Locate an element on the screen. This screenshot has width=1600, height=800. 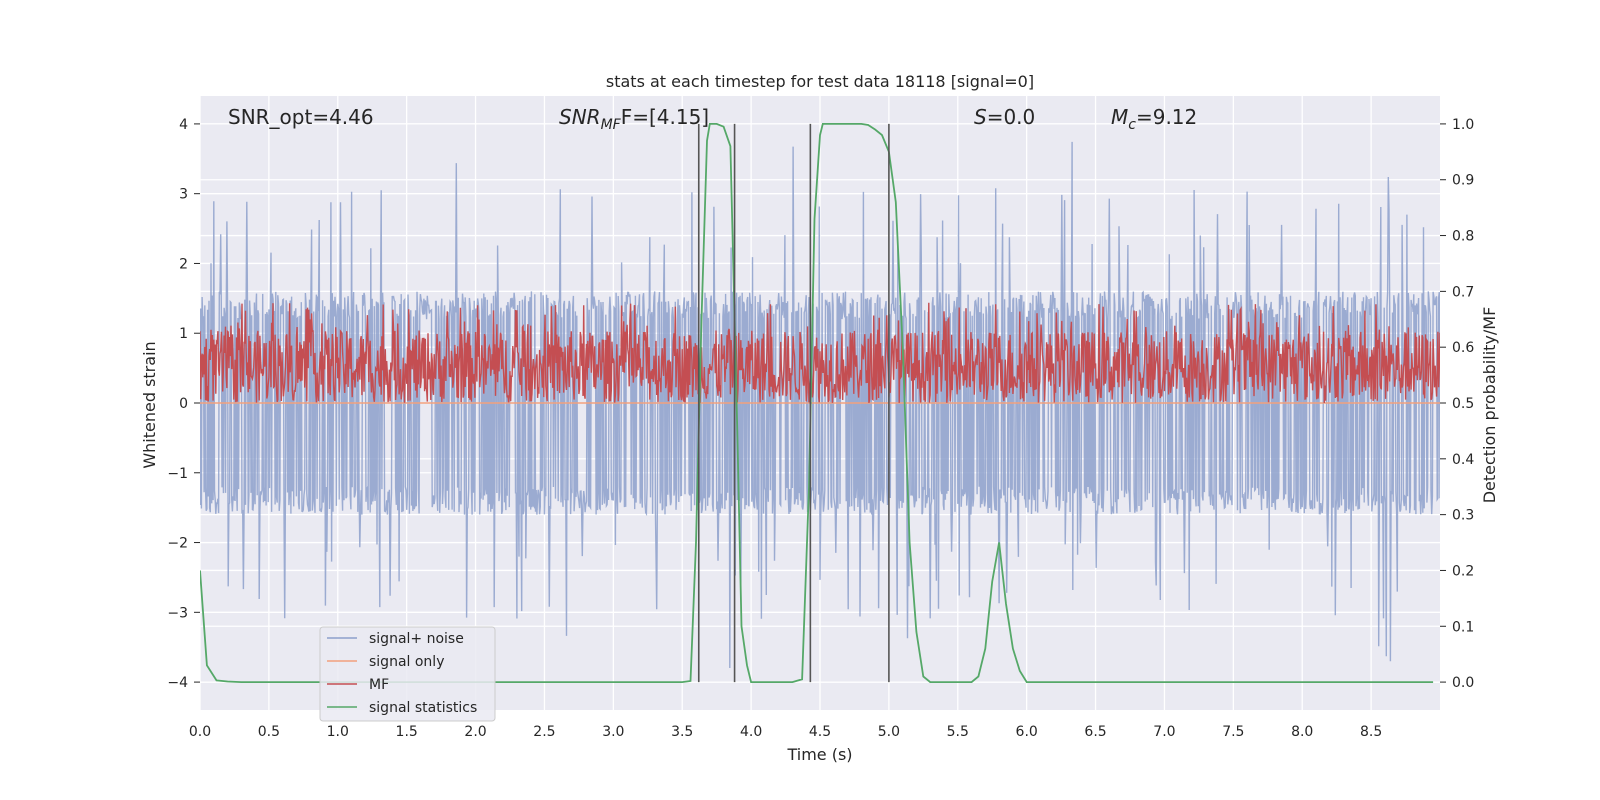
annotation-snr-mf: SNRMFF=[4.15] is located at coordinates (634, 119).